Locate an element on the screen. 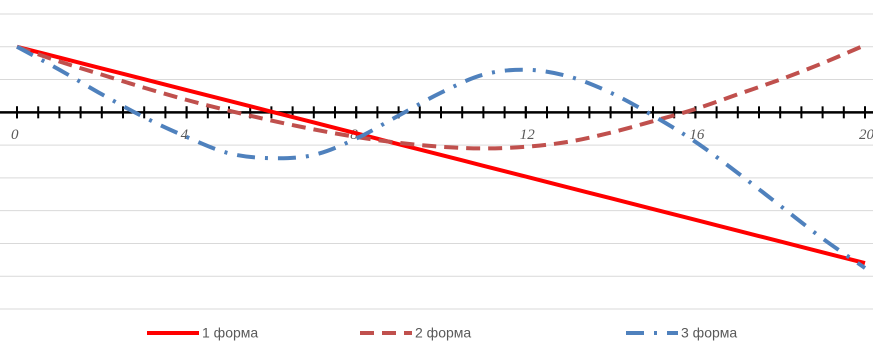 This screenshot has width=873, height=342. x-tick-label: 4 is located at coordinates (185, 135).